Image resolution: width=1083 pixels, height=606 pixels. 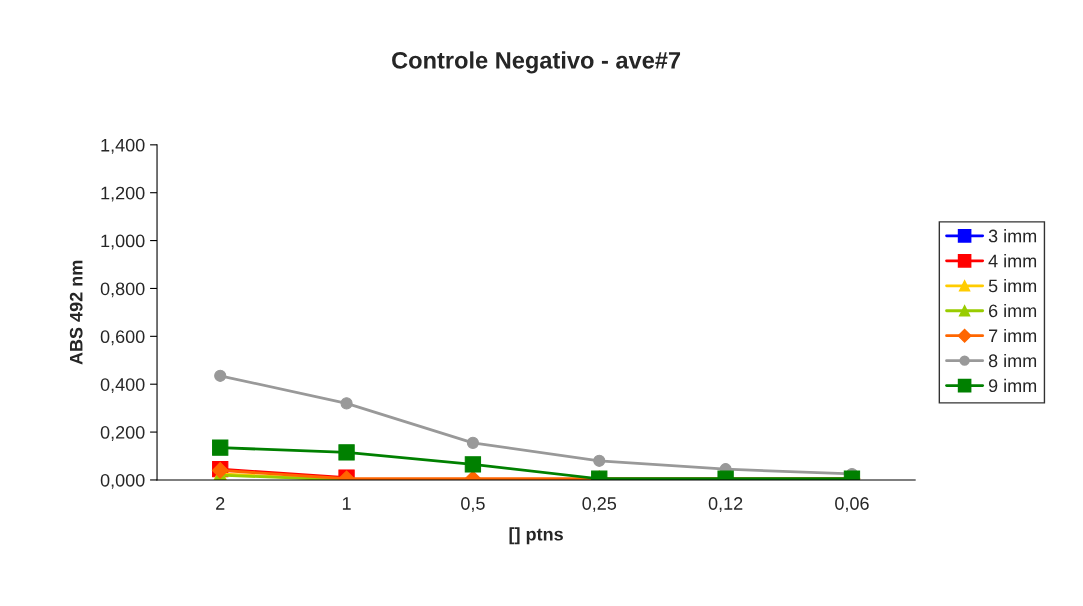 What do you see at coordinates (122, 386) in the screenshot?
I see `y-tick-label: 0,400` at bounding box center [122, 386].